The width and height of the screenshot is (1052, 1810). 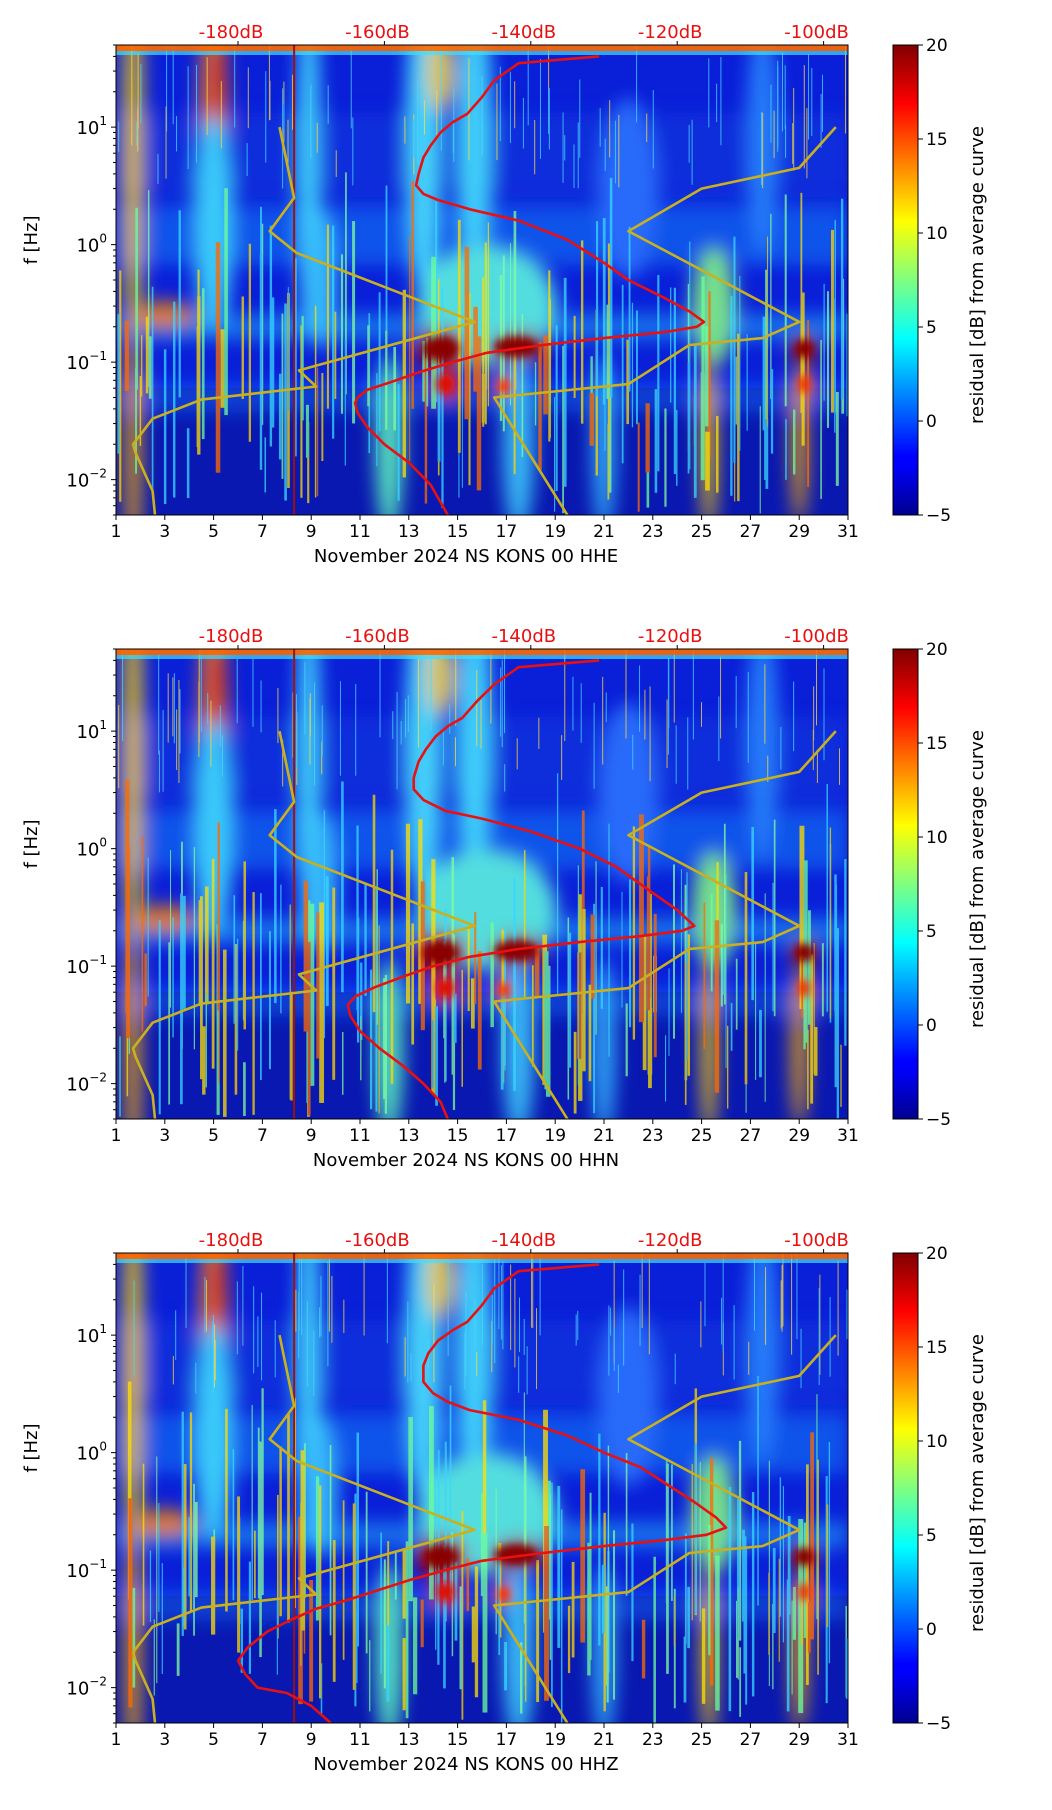 What do you see at coordinates (848, 1740) in the screenshot?
I see `x-tick-label: 31` at bounding box center [848, 1740].